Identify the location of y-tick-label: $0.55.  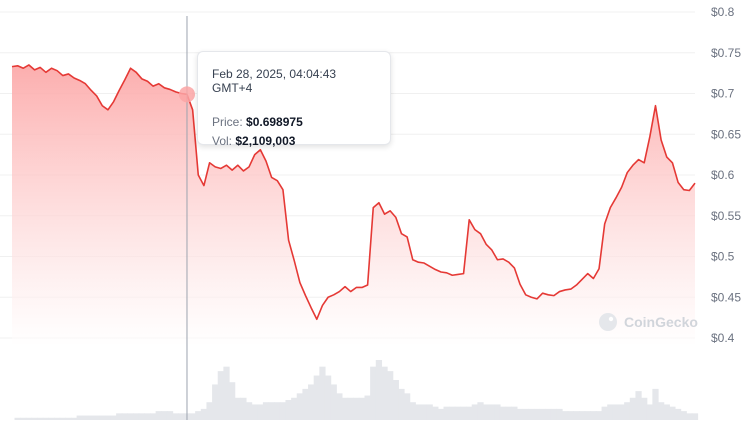
(726, 216).